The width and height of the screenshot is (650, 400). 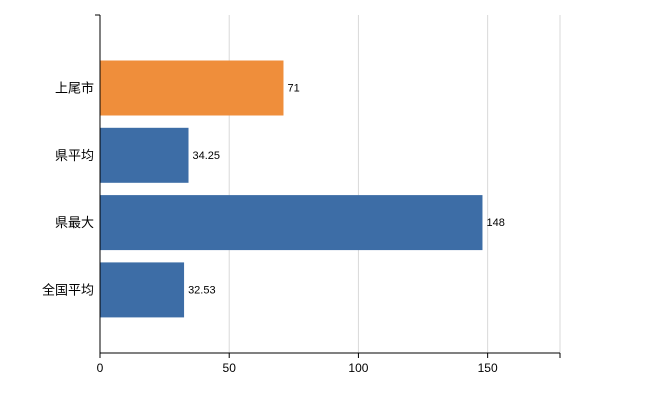 I want to click on x-tick-label: 150, so click(x=488, y=368).